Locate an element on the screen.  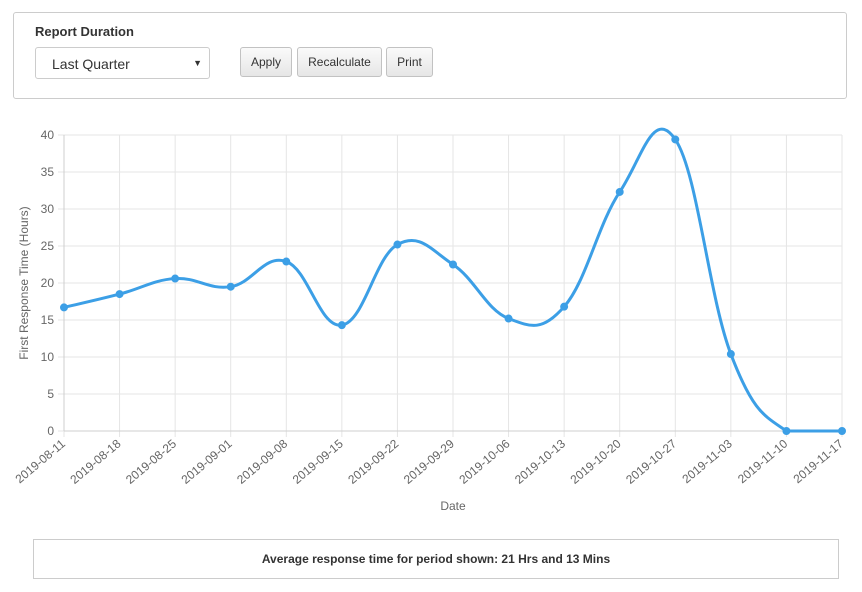
y-tick-label: 35 is located at coordinates (48, 172).